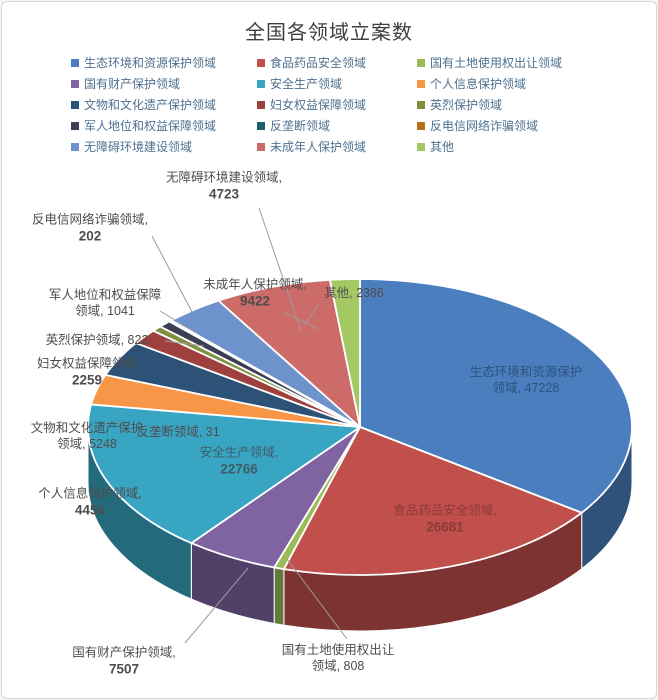 This screenshot has width=658, height=700. What do you see at coordinates (496, 63) in the screenshot?
I see `legend-label: 国有土地使用权出让领域` at bounding box center [496, 63].